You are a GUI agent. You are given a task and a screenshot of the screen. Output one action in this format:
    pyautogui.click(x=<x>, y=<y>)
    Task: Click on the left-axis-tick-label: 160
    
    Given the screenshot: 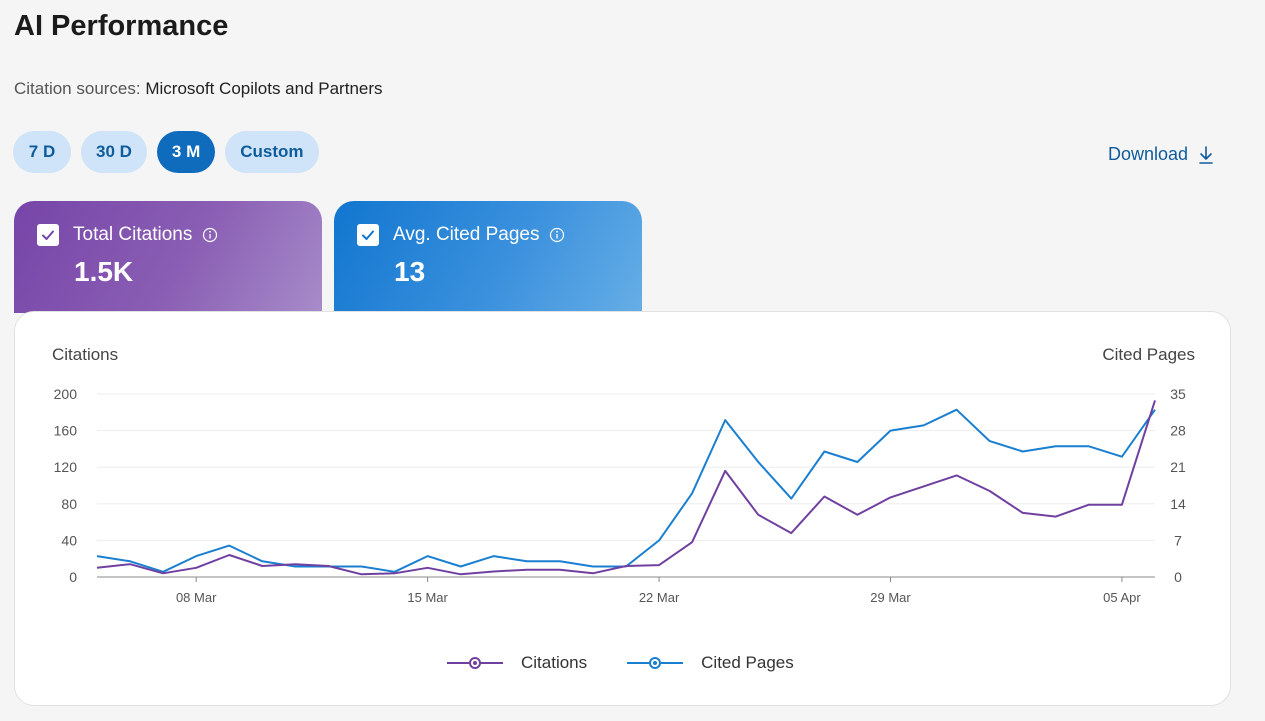 What is the action you would take?
    pyautogui.click(x=66, y=431)
    